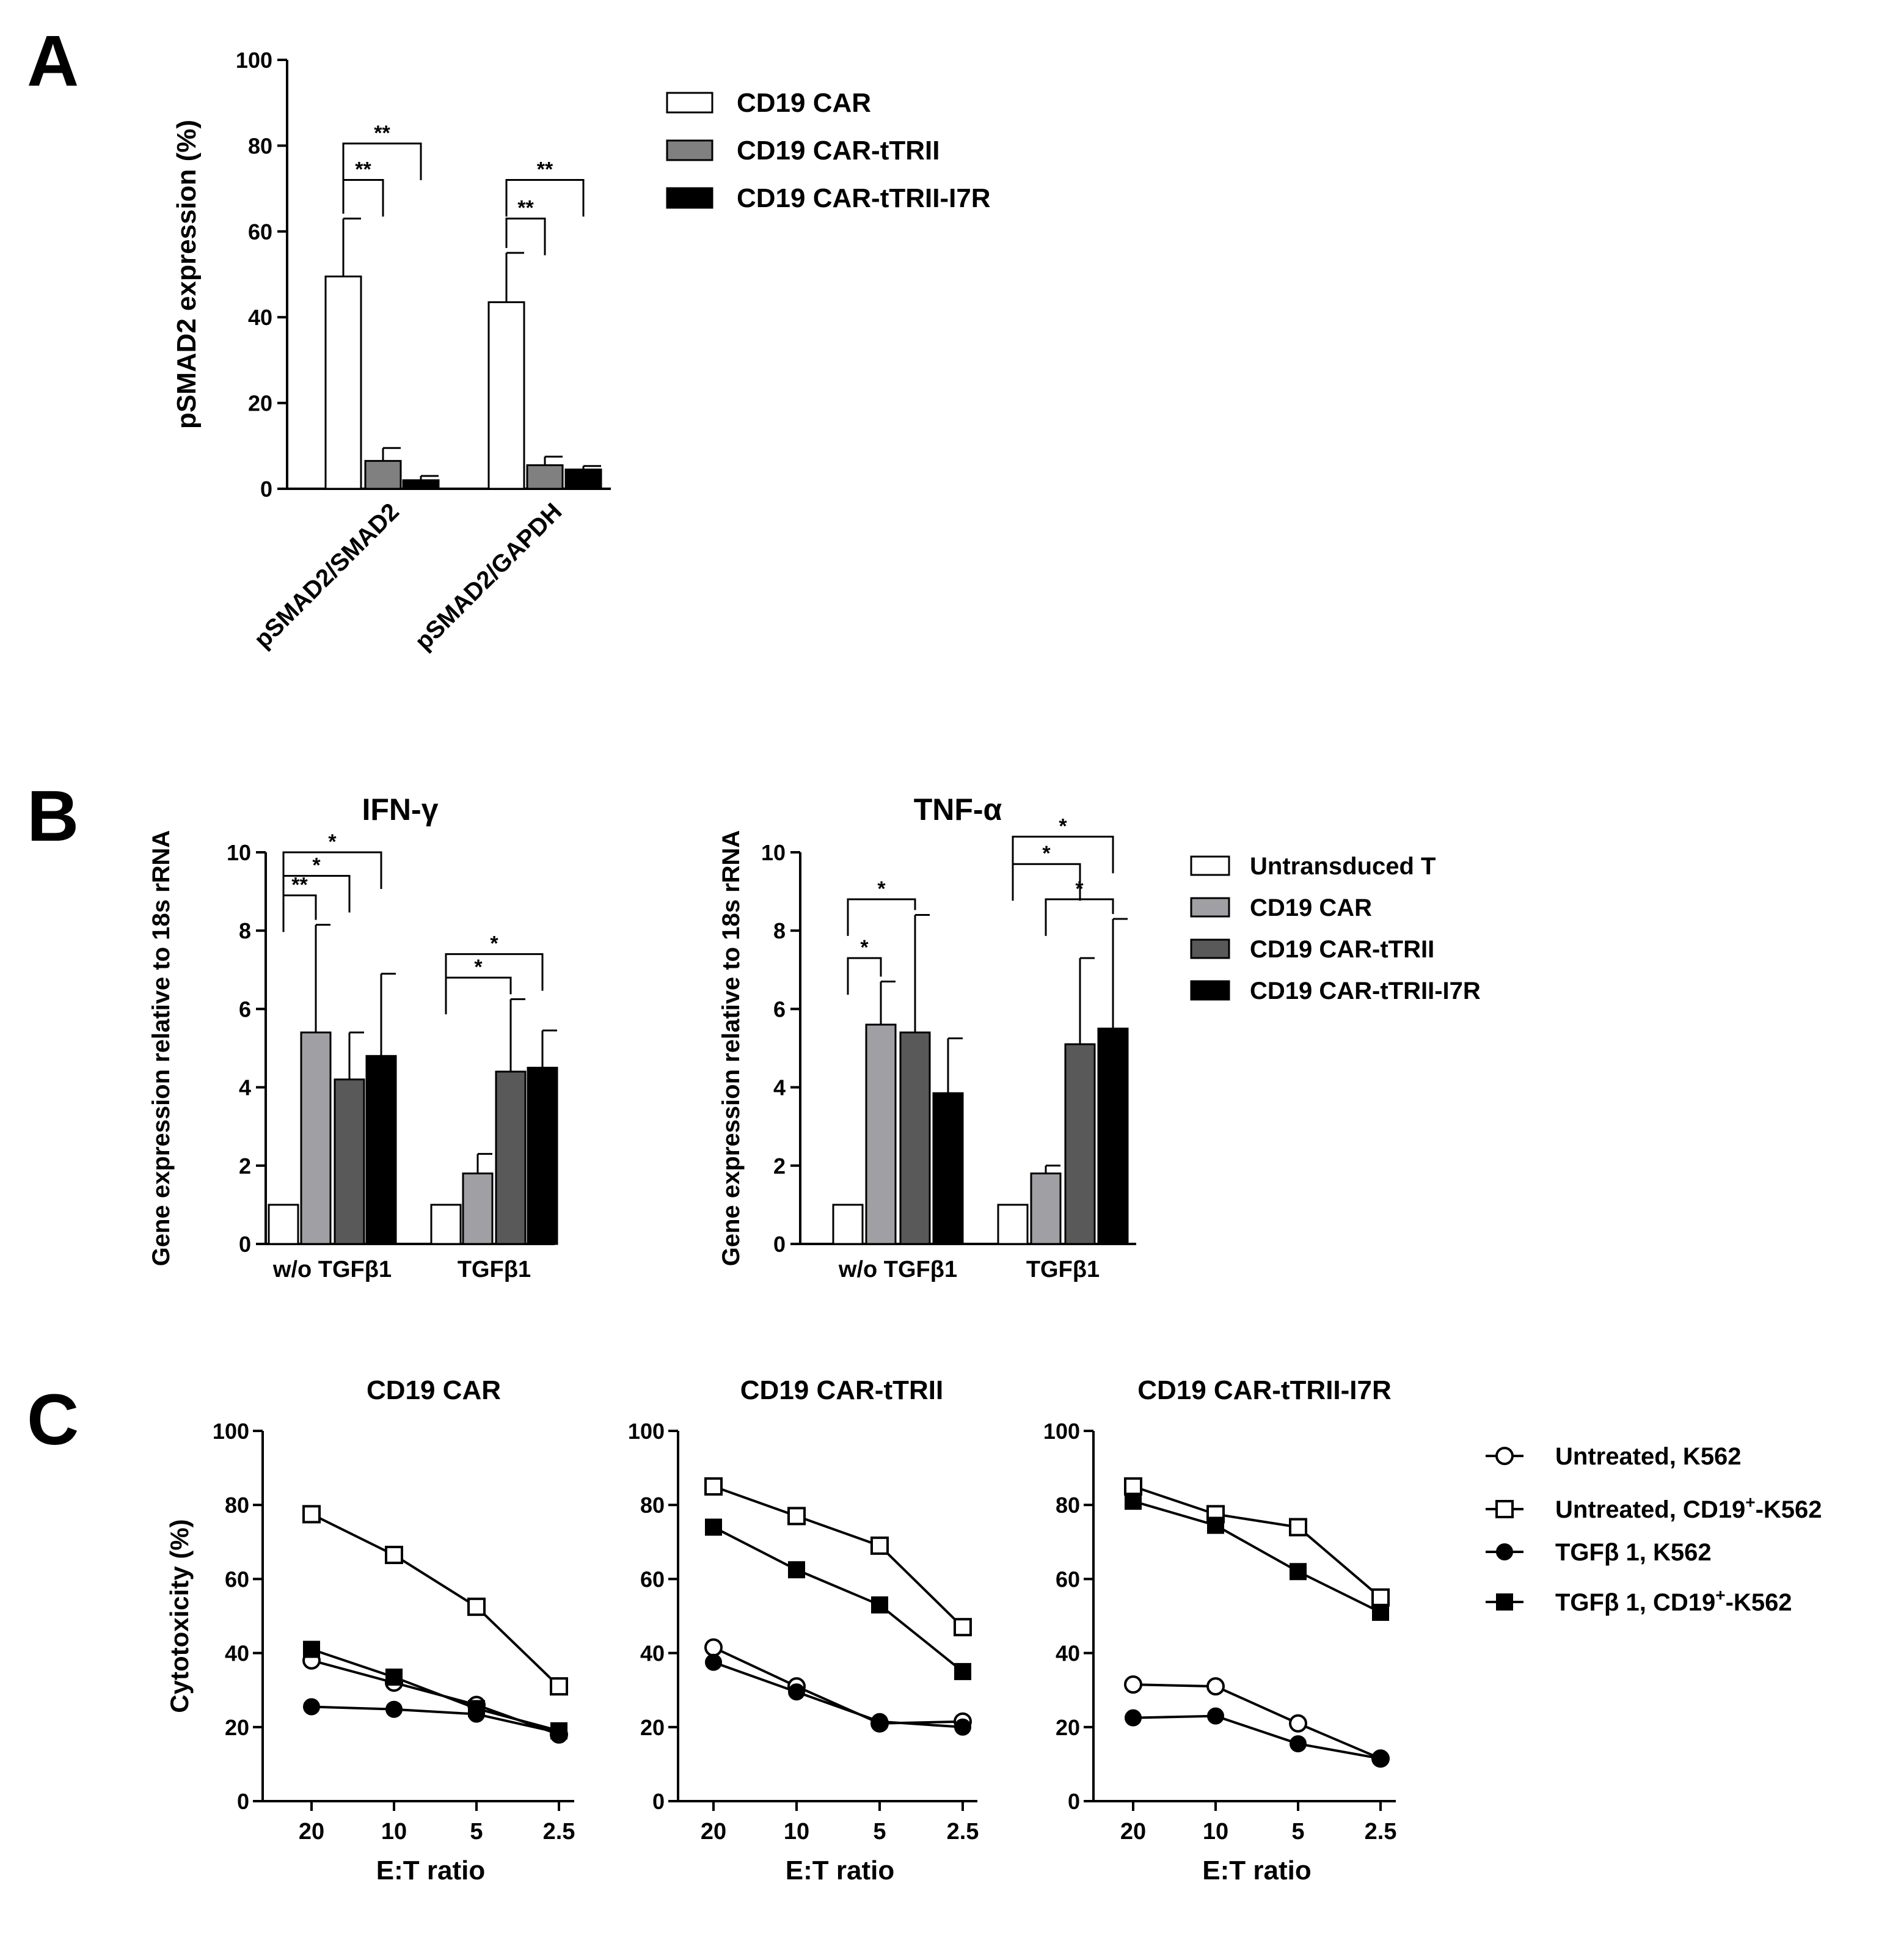 This screenshot has height=1960, width=1901. What do you see at coordinates (829, 151) in the screenshot?
I see `legend-a: CD19 CAR CD19 CAR-tTRII CD19 CAR-tTRII-I7R` at bounding box center [829, 151].